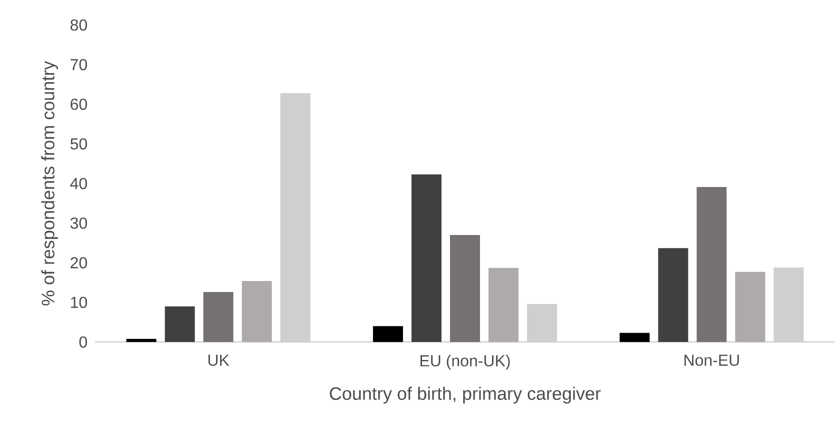 Image resolution: width=840 pixels, height=423 pixels. What do you see at coordinates (465, 362) in the screenshot?
I see `x-tick-label: EU (non-UK)` at bounding box center [465, 362].